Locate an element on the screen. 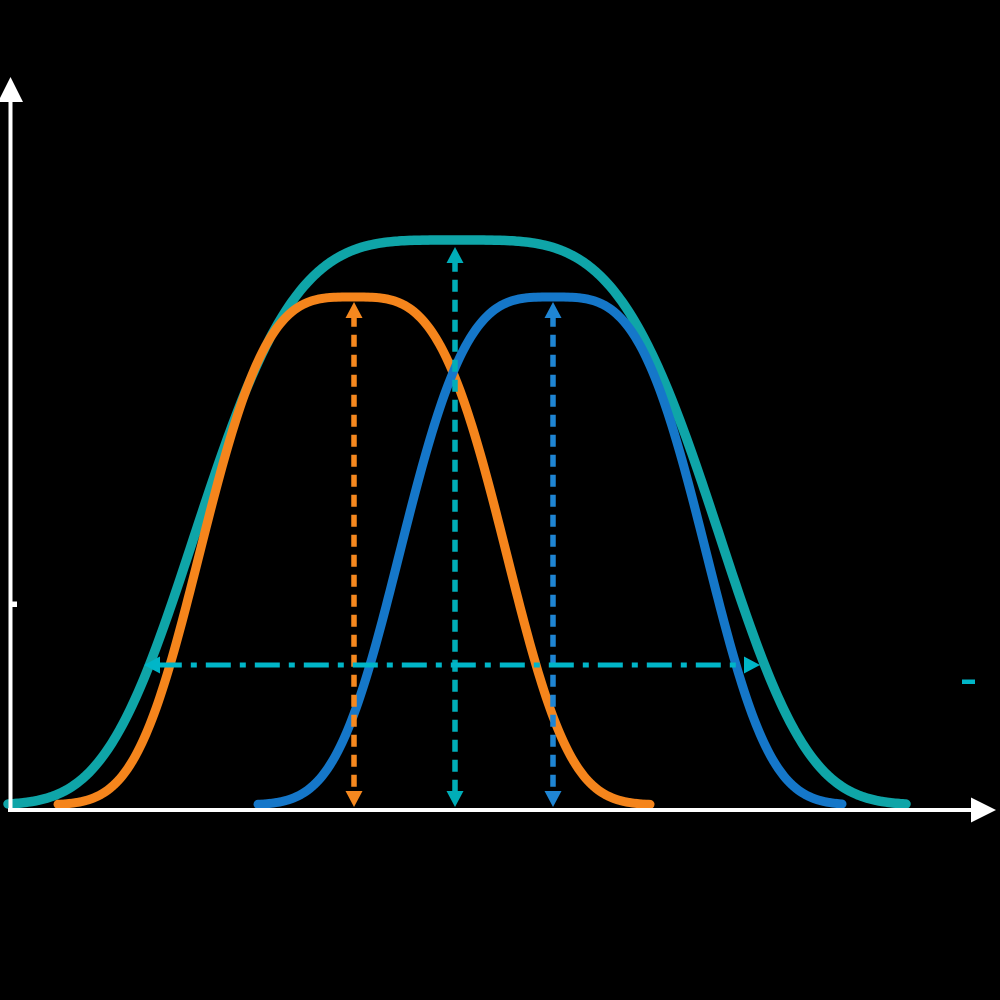 This screenshot has height=1000, width=1000. small-dash-mark is located at coordinates (968, 681).